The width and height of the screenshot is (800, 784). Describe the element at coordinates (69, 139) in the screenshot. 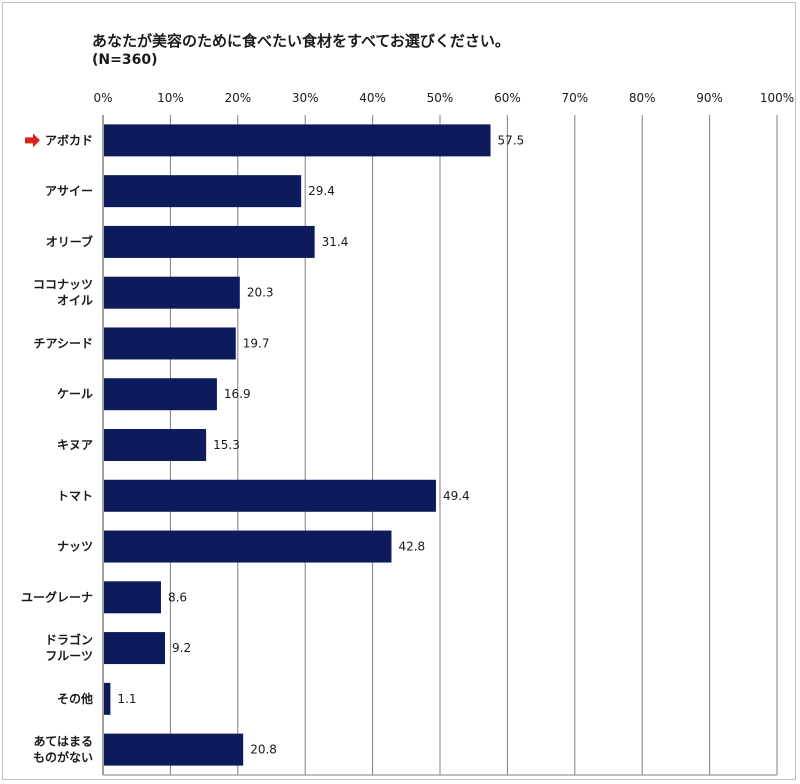

I see `category-label: アボカド` at that location.